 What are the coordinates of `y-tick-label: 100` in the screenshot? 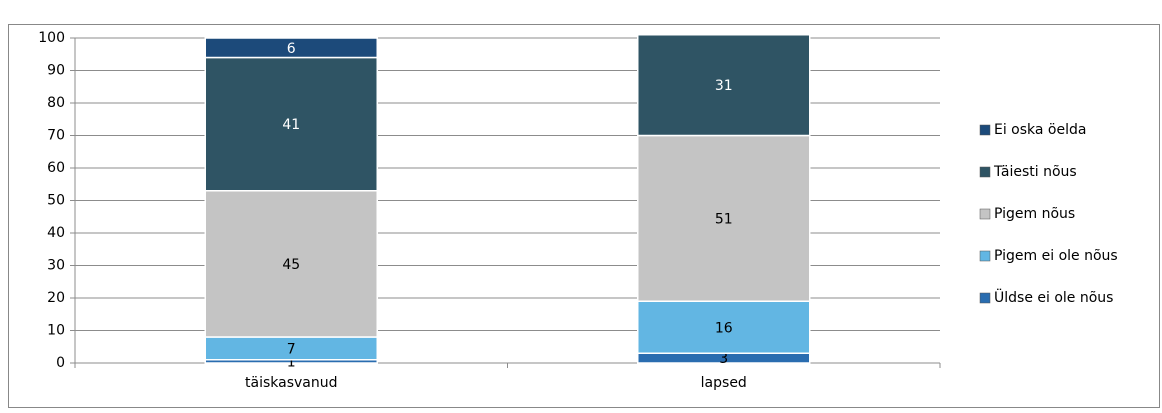 It's located at (51, 38).